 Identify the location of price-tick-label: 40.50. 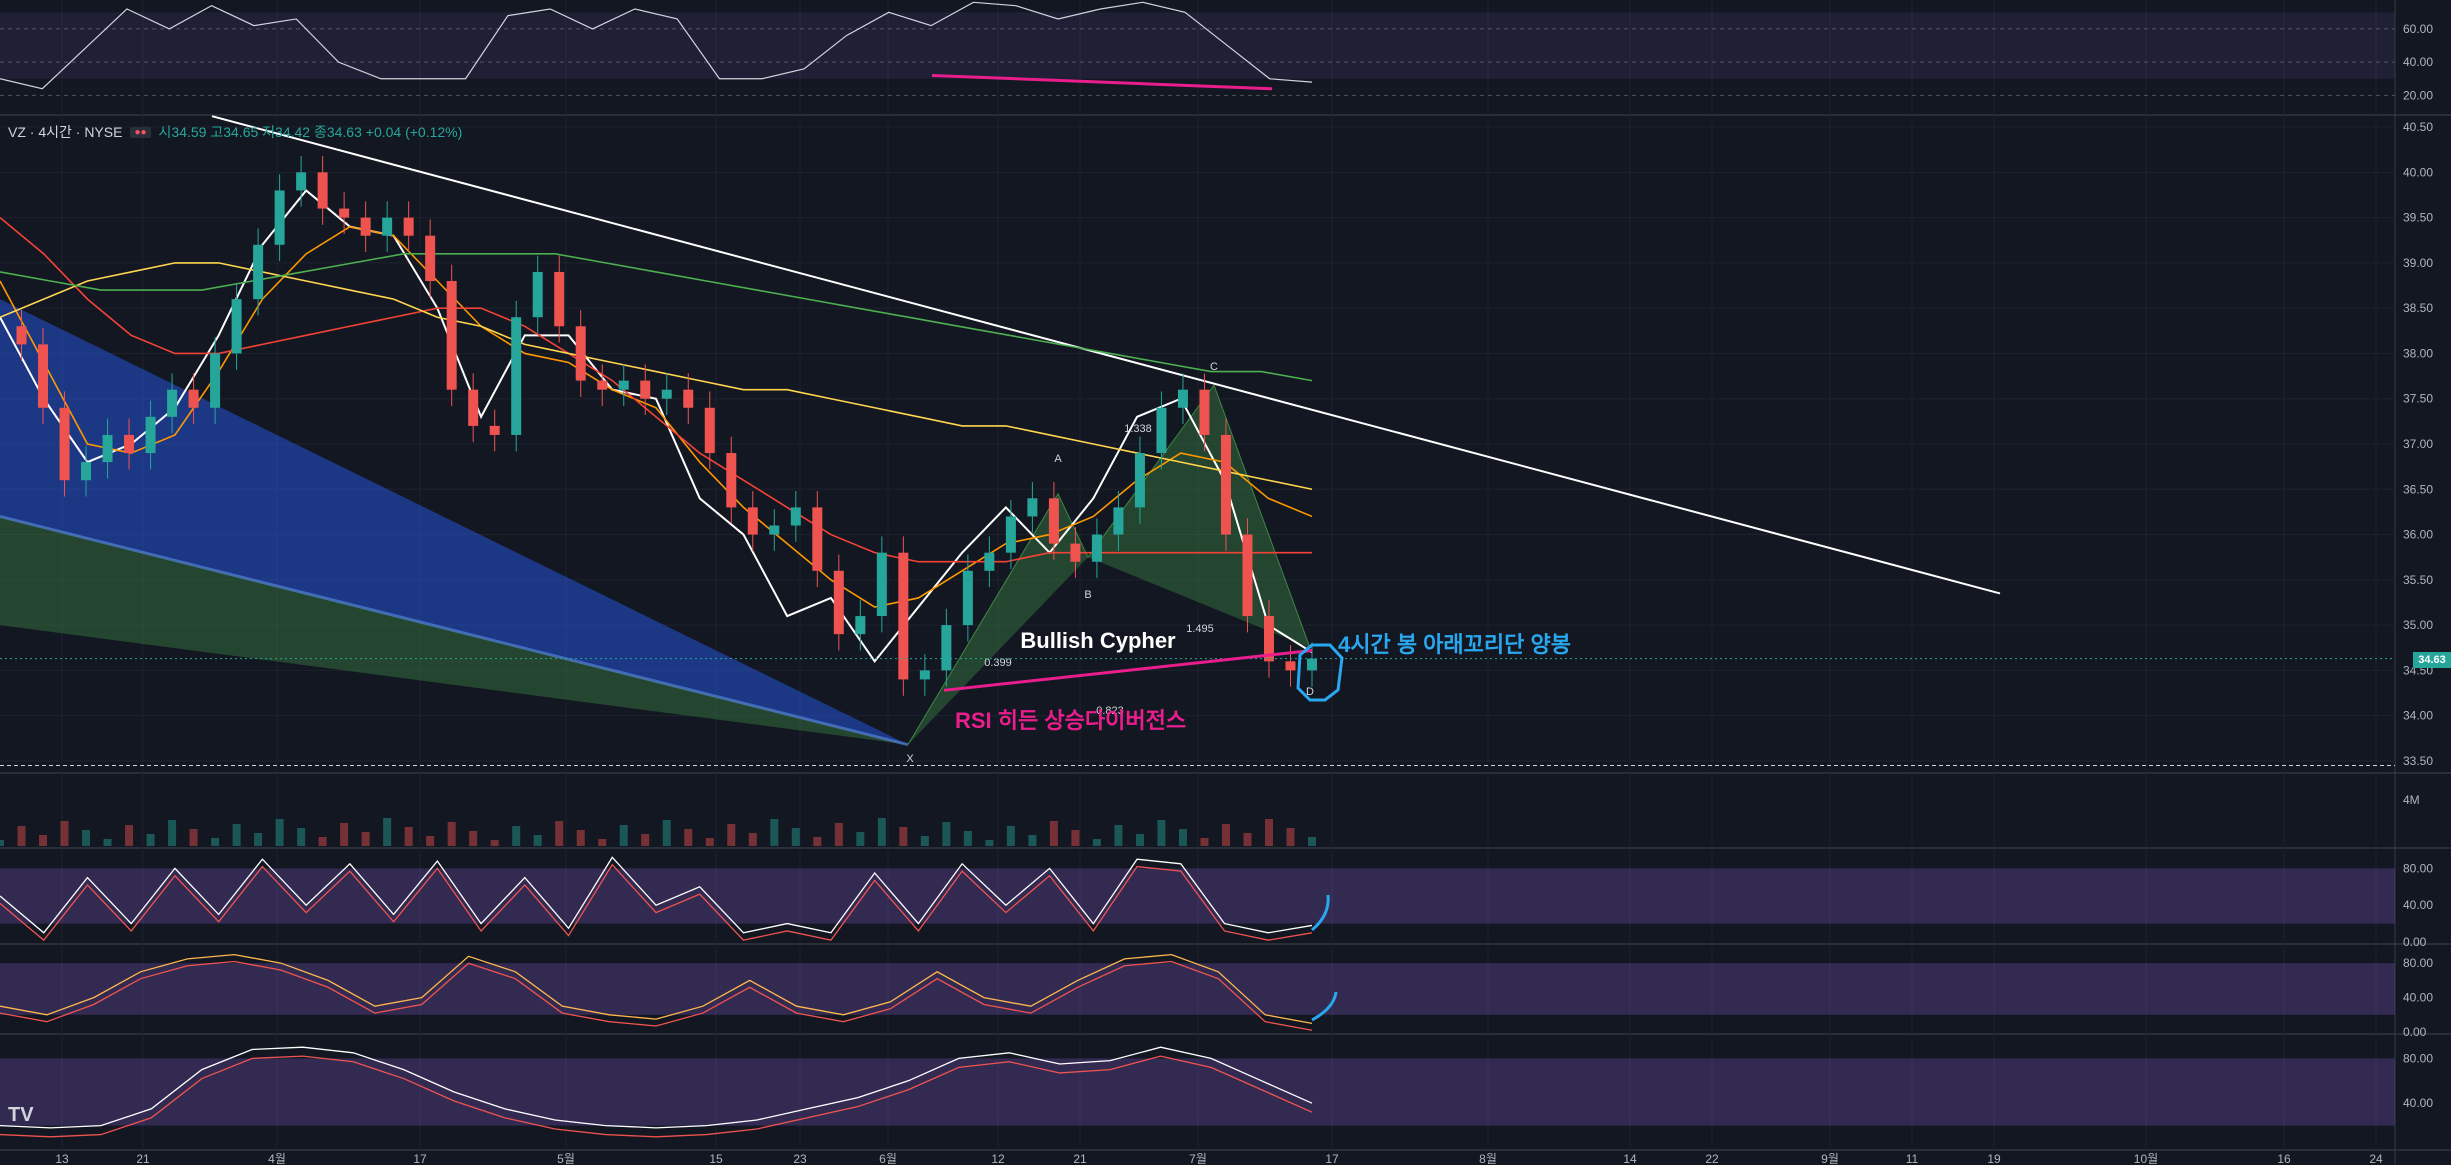
(2418, 127).